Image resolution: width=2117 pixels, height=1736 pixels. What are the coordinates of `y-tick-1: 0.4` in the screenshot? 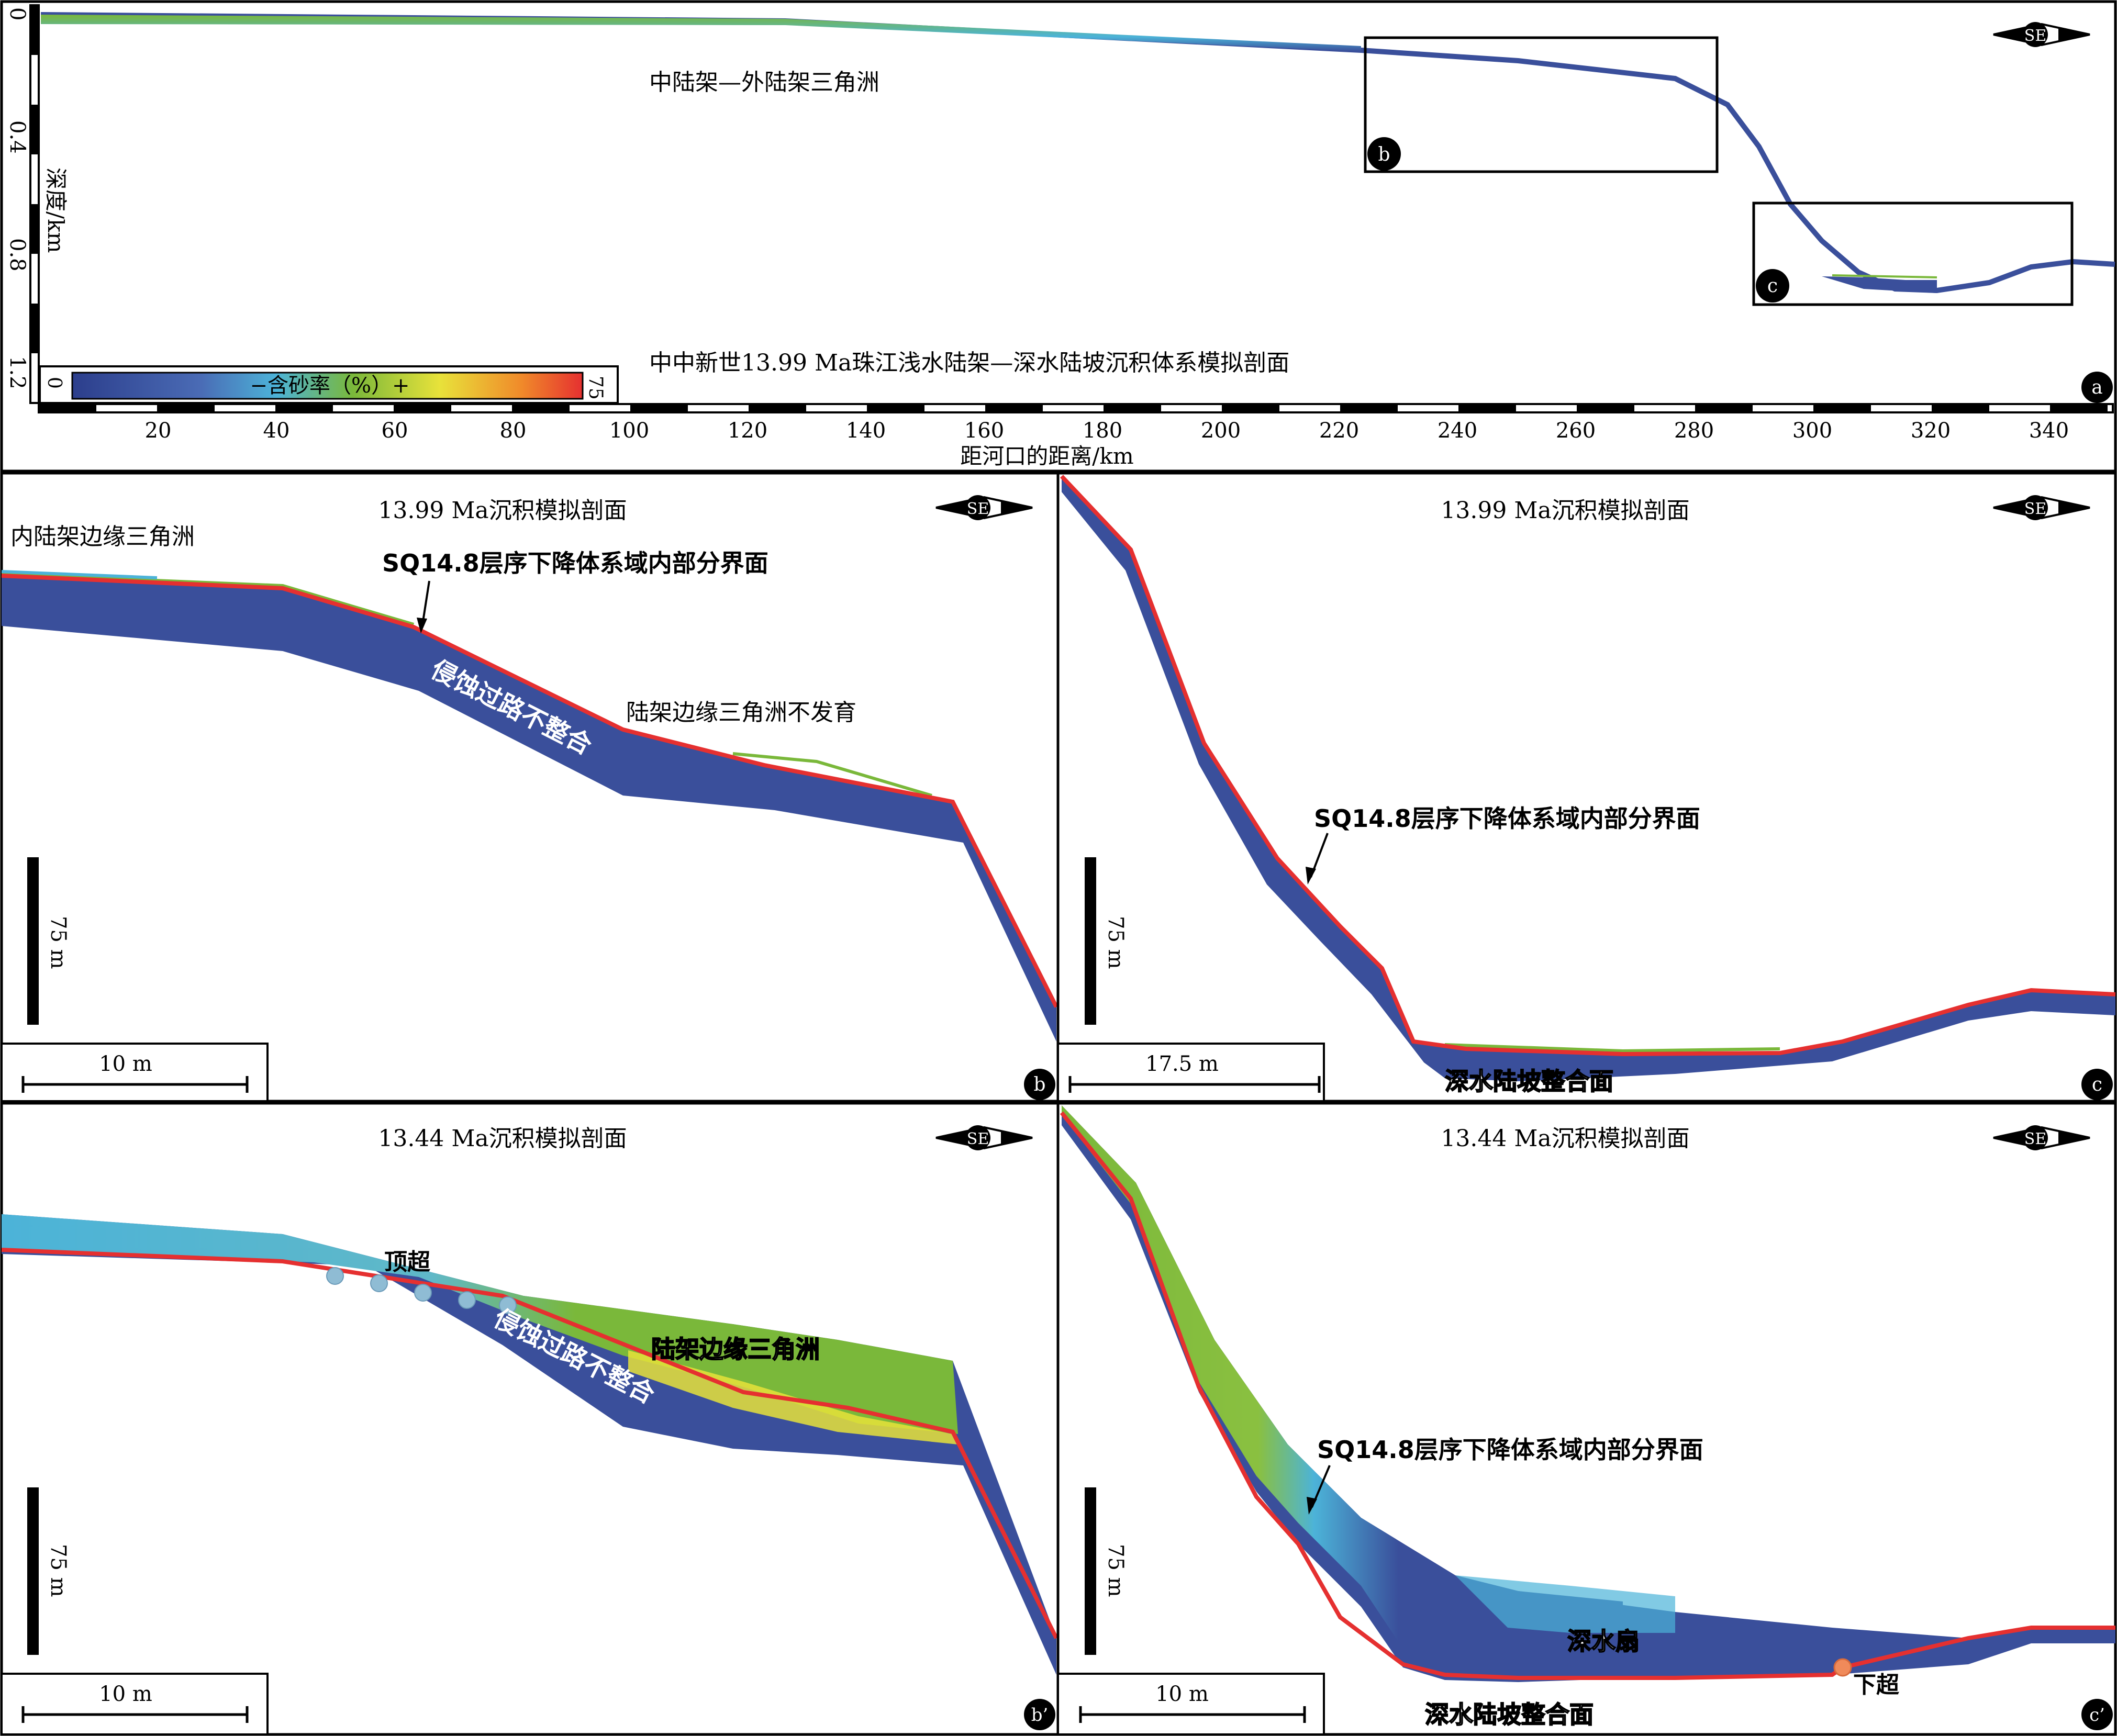 It's located at (17, 137).